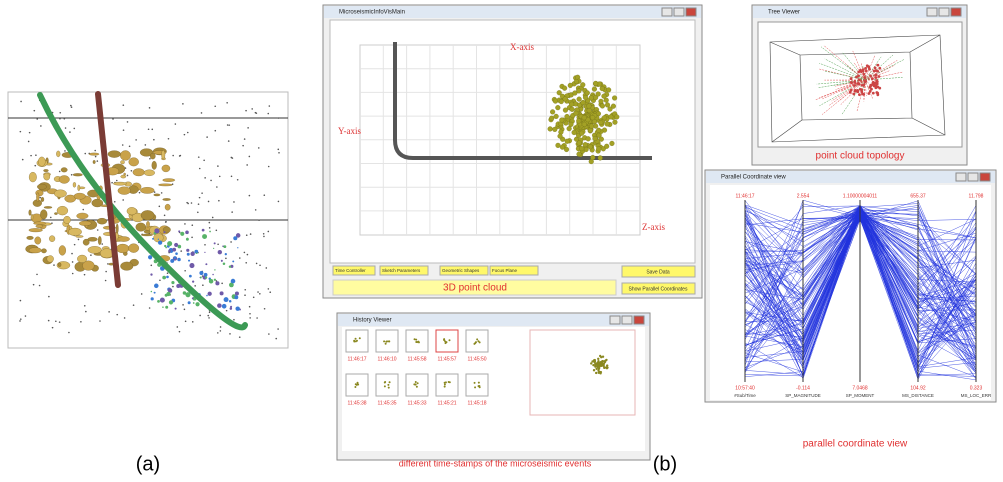 This screenshot has height=482, width=1003. What do you see at coordinates (446, 403) in the screenshot?
I see `timestamp: 11:45:21` at bounding box center [446, 403].